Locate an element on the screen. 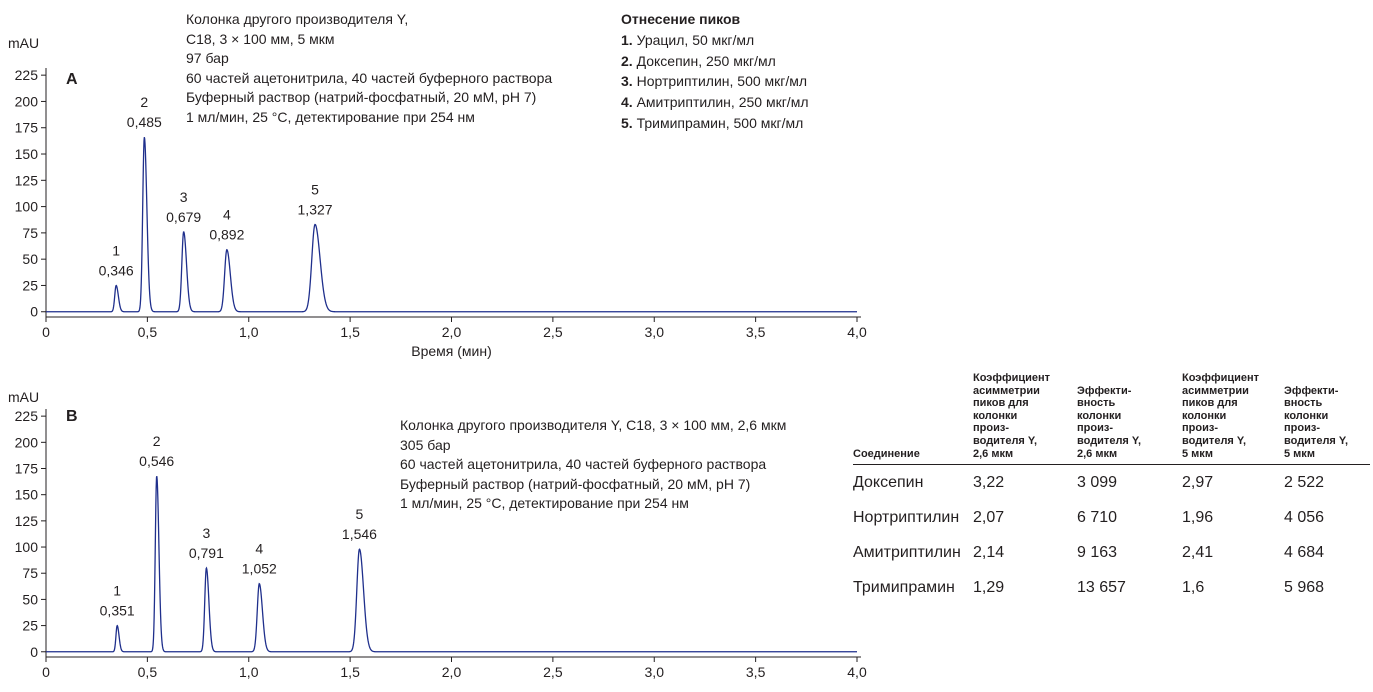 This screenshot has width=1373, height=692. c1-y-tick-label-9: 225 is located at coordinates (27, 416).